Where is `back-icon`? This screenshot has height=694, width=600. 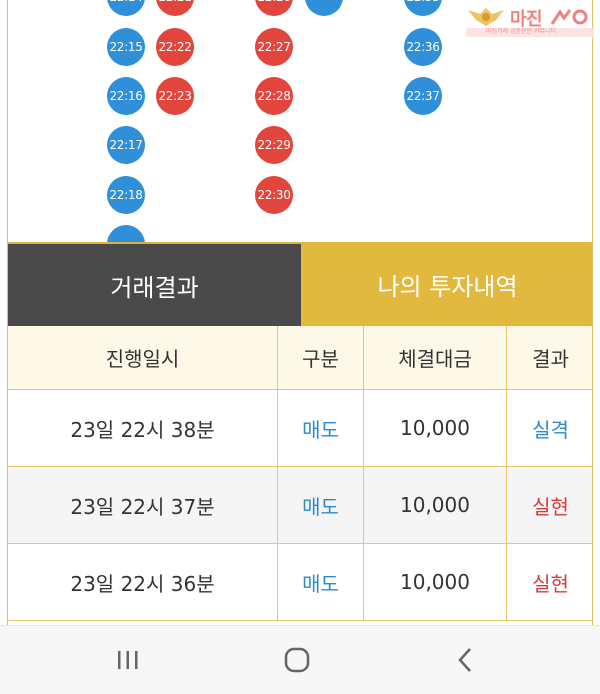 back-icon is located at coordinates (464, 660).